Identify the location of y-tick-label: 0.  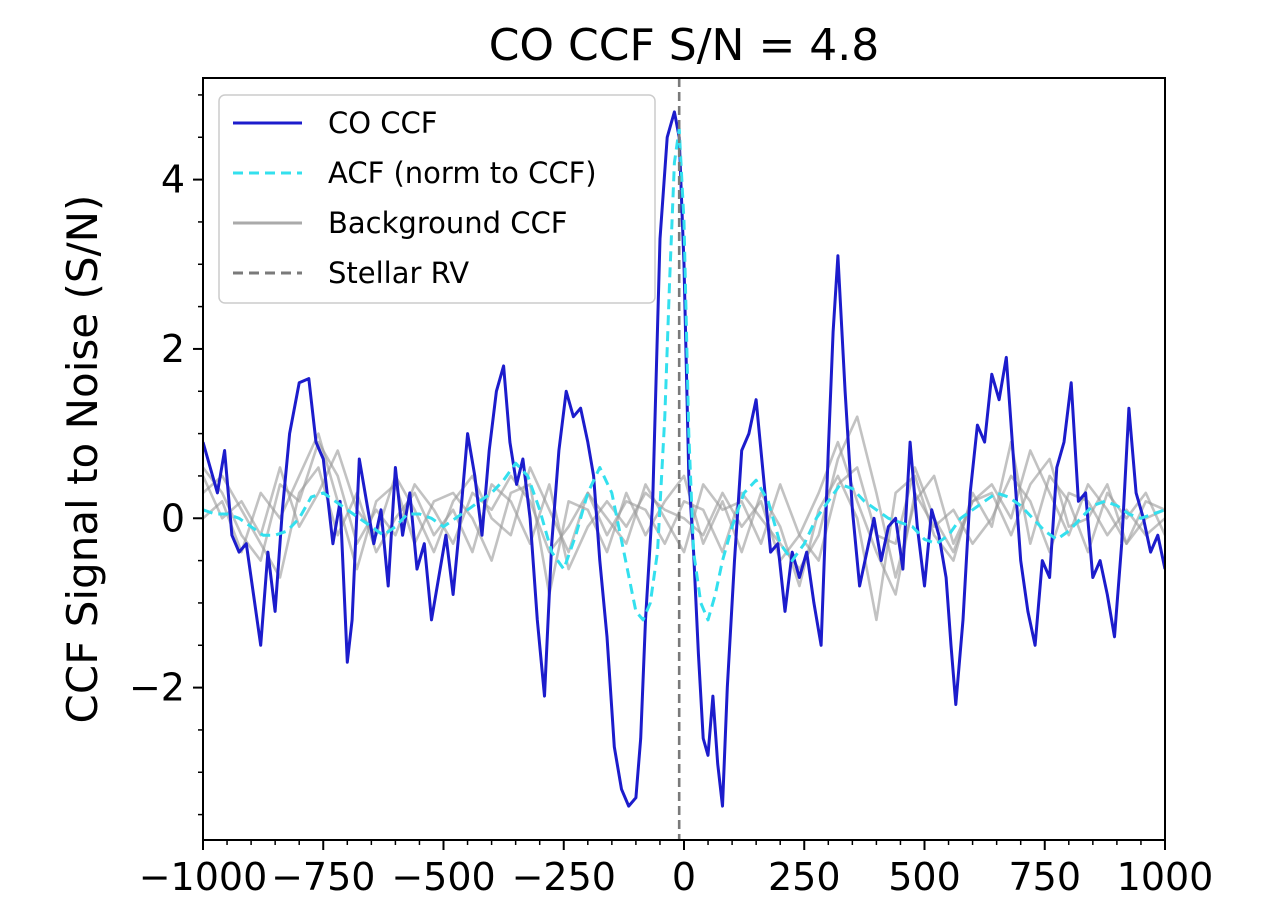
(173, 518).